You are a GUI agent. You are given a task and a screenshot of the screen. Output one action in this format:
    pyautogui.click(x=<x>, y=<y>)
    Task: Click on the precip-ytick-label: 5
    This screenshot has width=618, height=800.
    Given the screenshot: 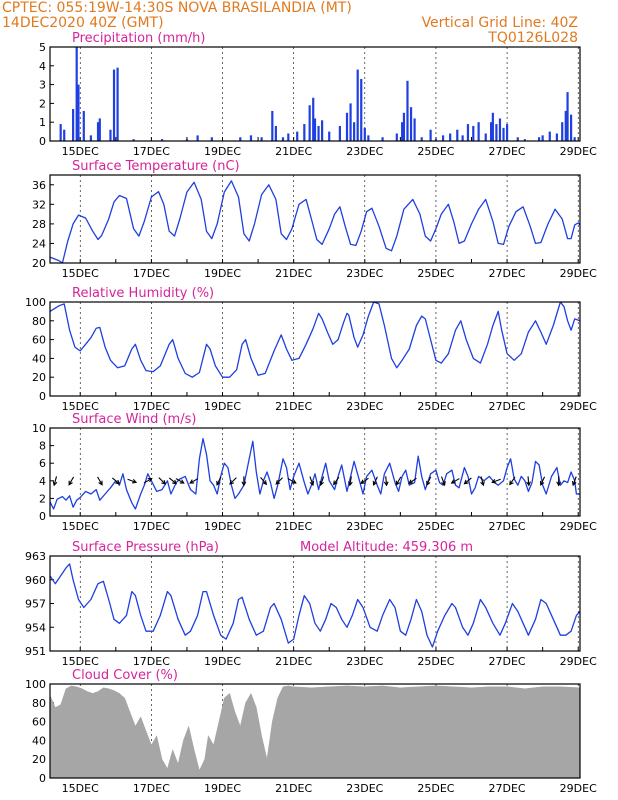 What is the action you would take?
    pyautogui.click(x=42, y=47)
    